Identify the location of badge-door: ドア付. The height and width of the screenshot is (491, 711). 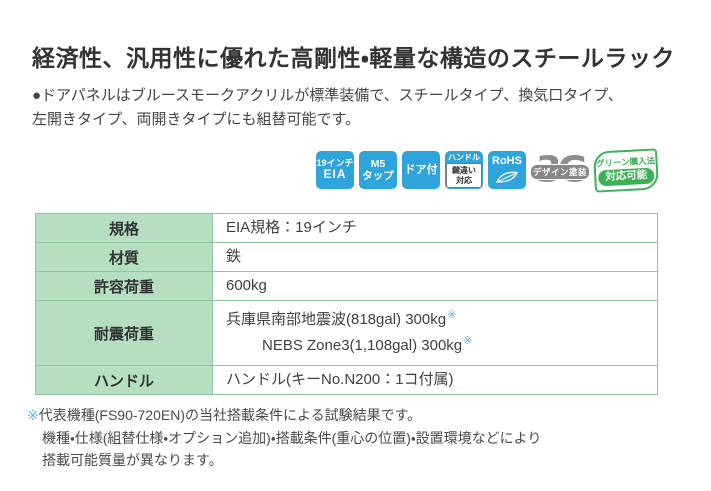
(421, 170).